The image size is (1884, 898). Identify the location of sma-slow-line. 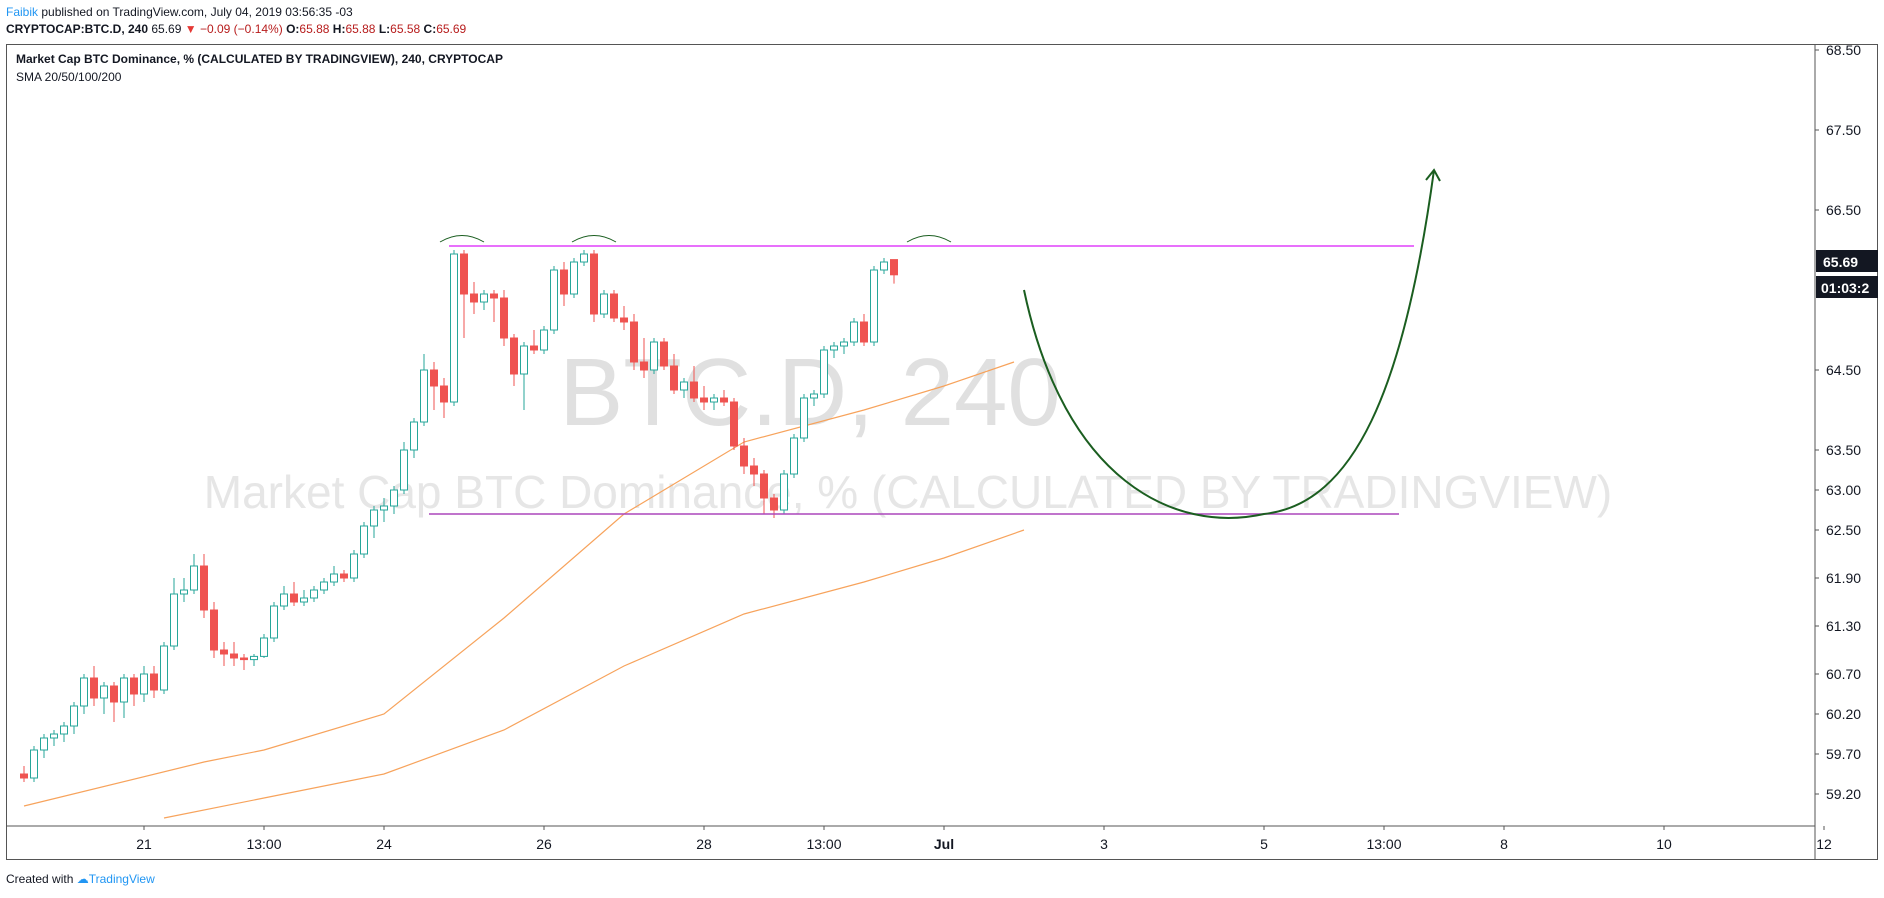
(594, 674).